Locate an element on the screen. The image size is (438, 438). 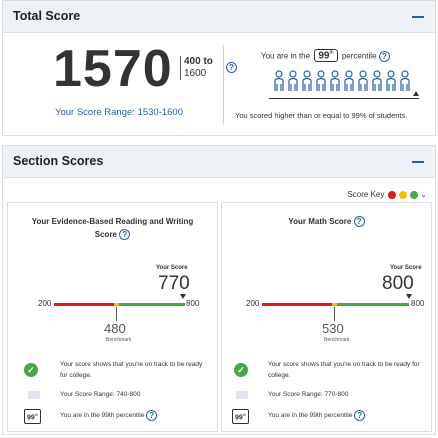
math-percentile: You are in the 99th percentile is located at coordinates (317, 415).